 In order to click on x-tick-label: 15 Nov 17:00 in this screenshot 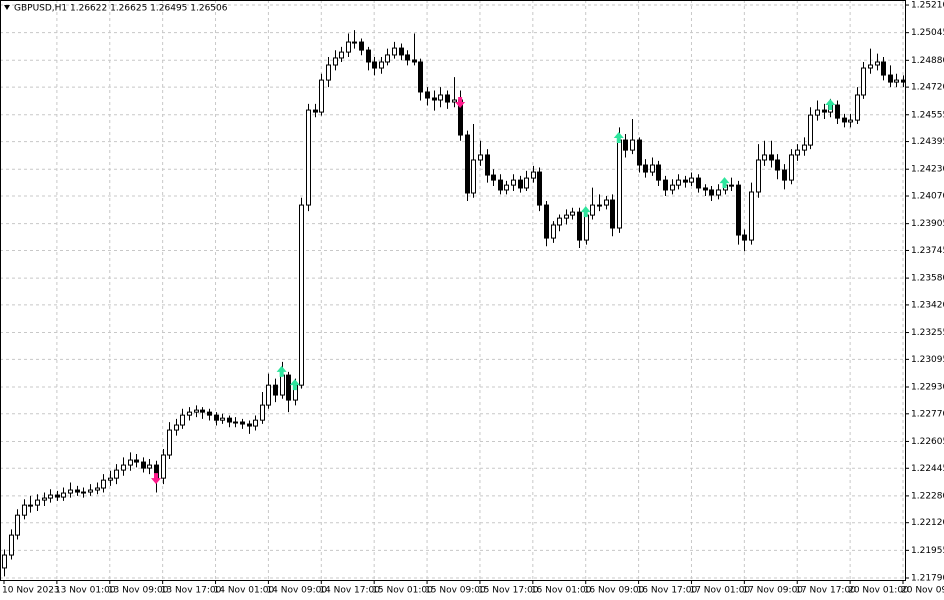, I will do `click(508, 591)`.